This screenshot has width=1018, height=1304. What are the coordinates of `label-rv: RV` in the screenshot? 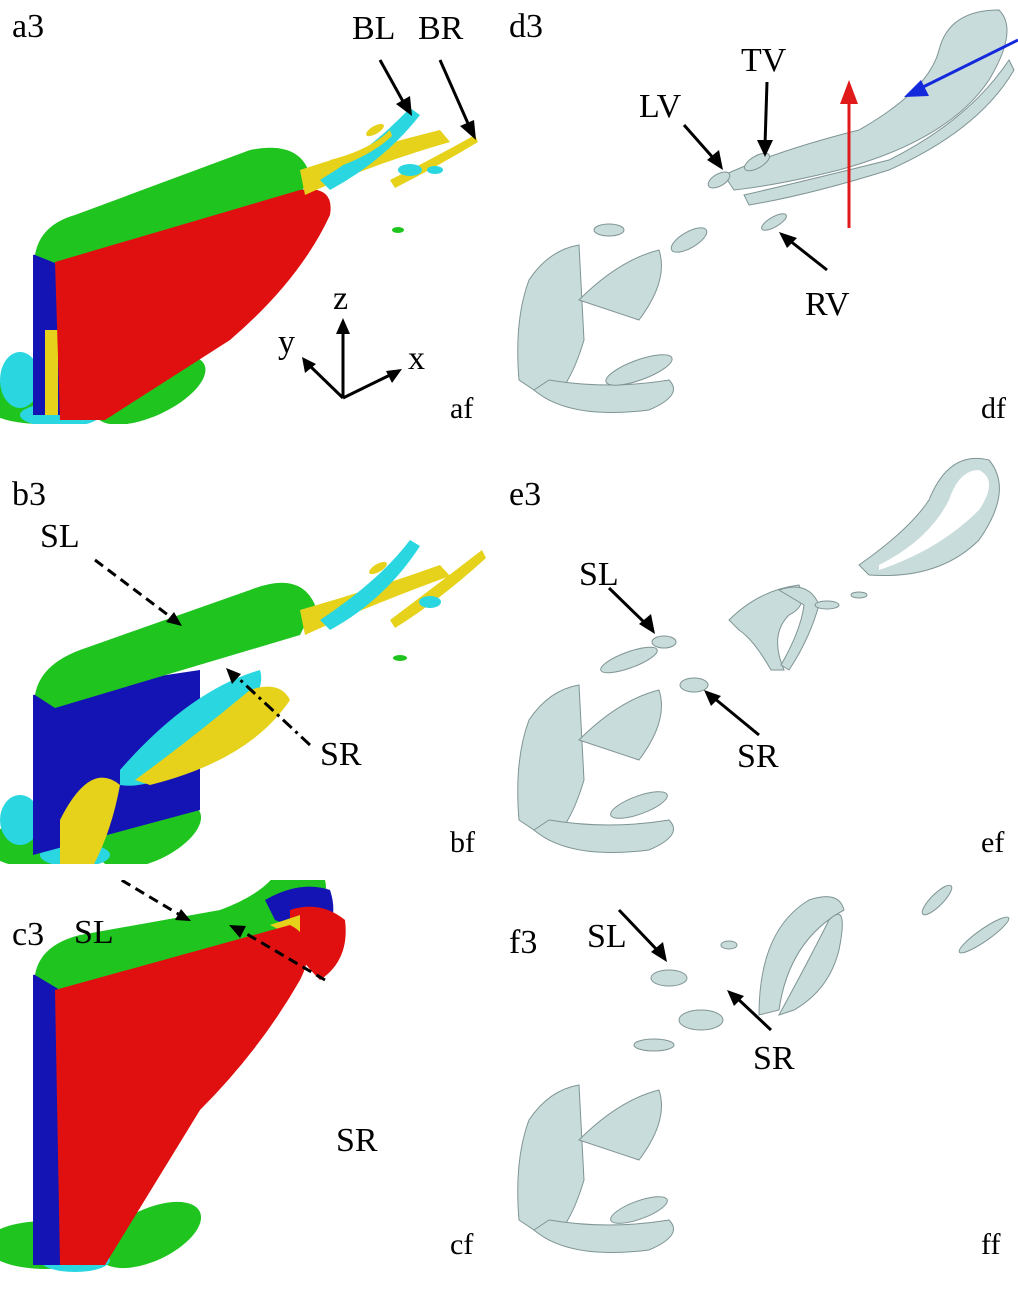 It's located at (827, 305).